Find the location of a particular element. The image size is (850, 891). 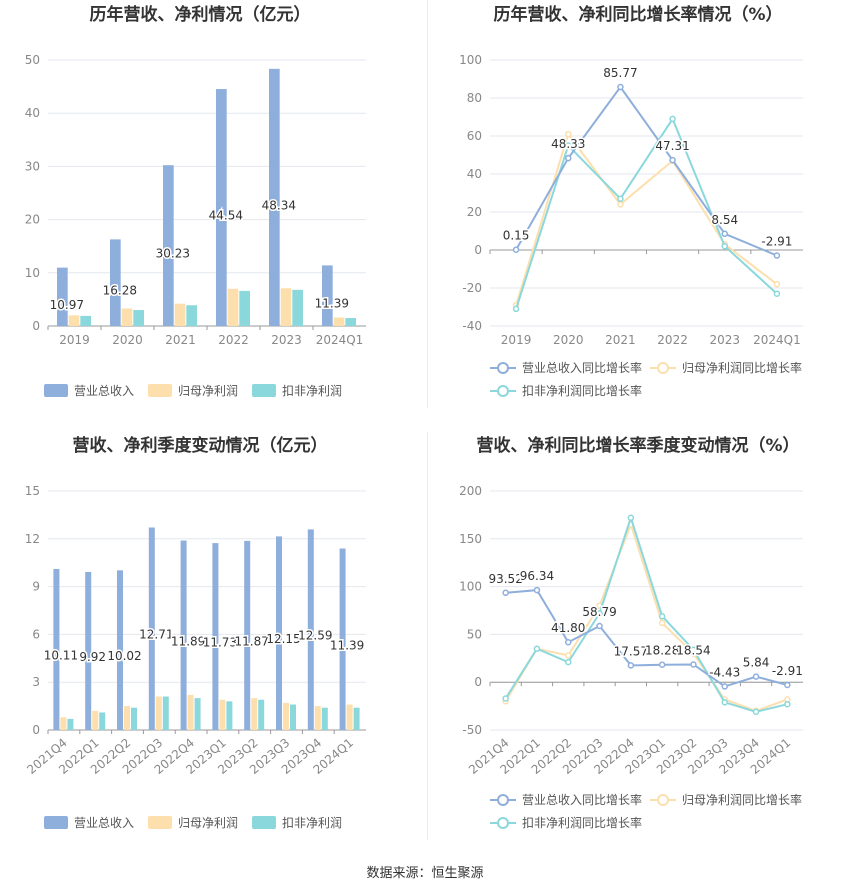

legend-label: 归母净利润 is located at coordinates (208, 823).